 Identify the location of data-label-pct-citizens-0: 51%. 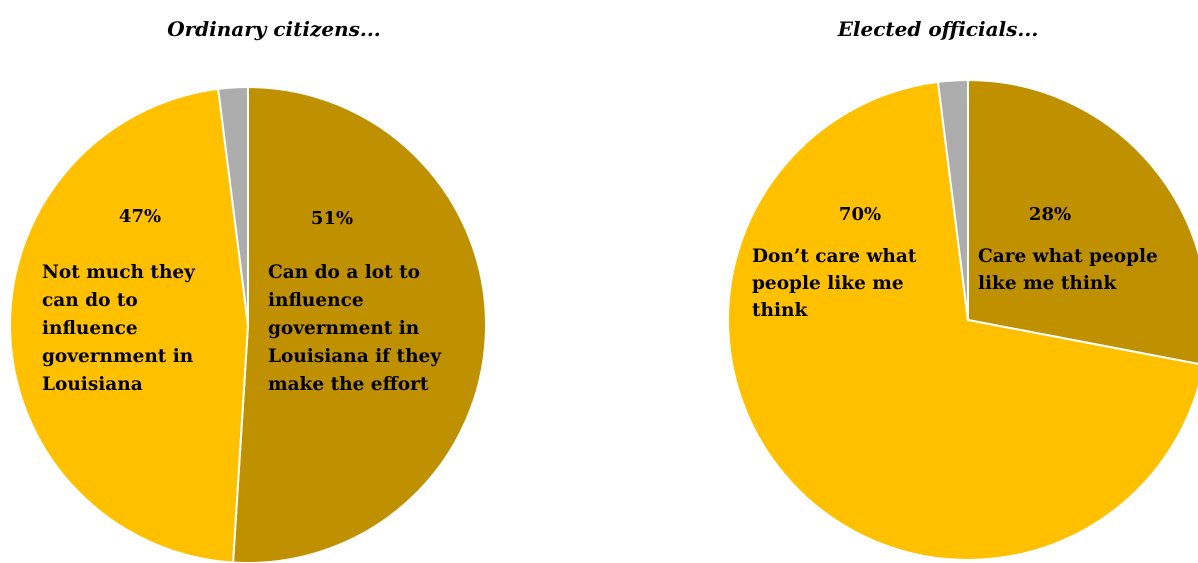
(332, 218).